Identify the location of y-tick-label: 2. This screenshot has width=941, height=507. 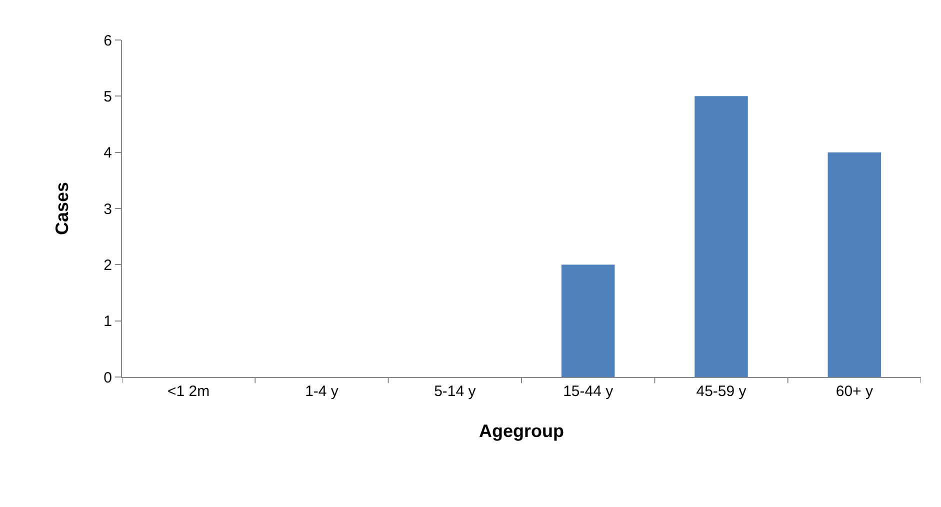
(108, 265).